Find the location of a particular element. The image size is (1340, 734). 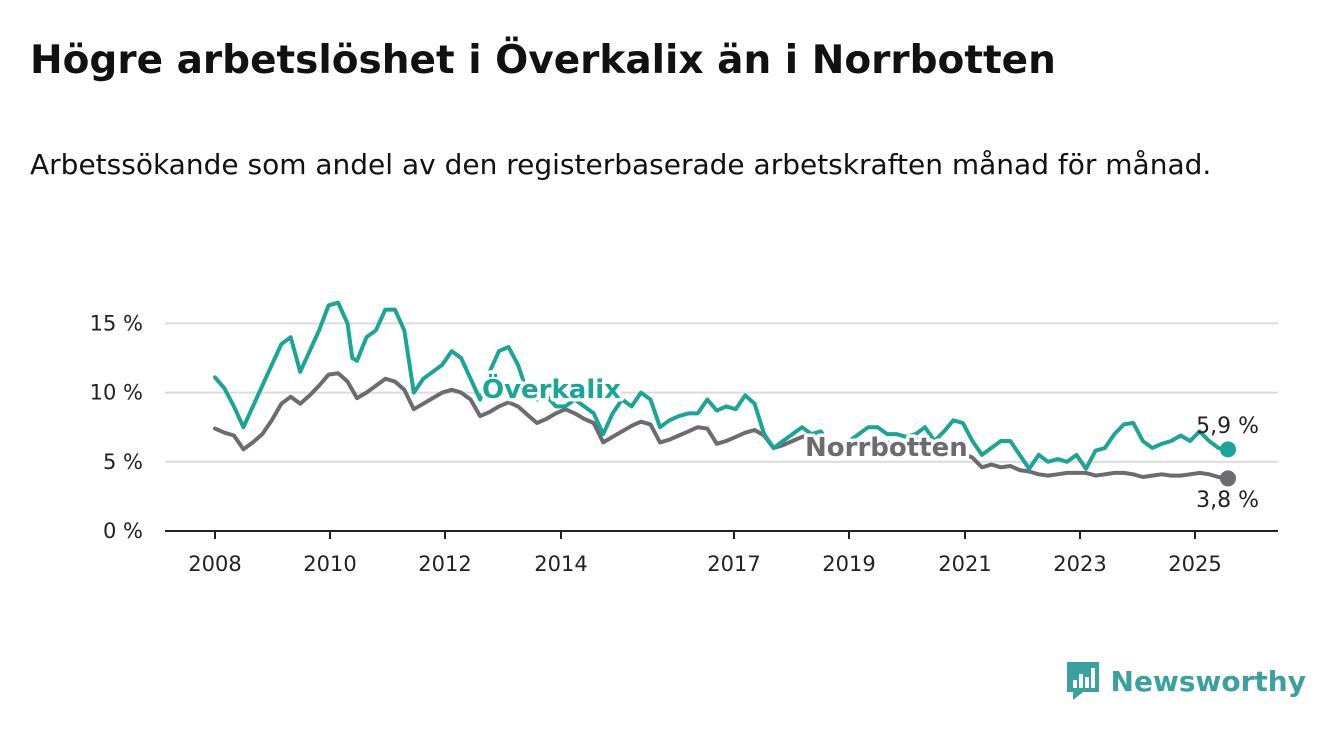

series-label-overkalix: Överkalix is located at coordinates (551, 388).